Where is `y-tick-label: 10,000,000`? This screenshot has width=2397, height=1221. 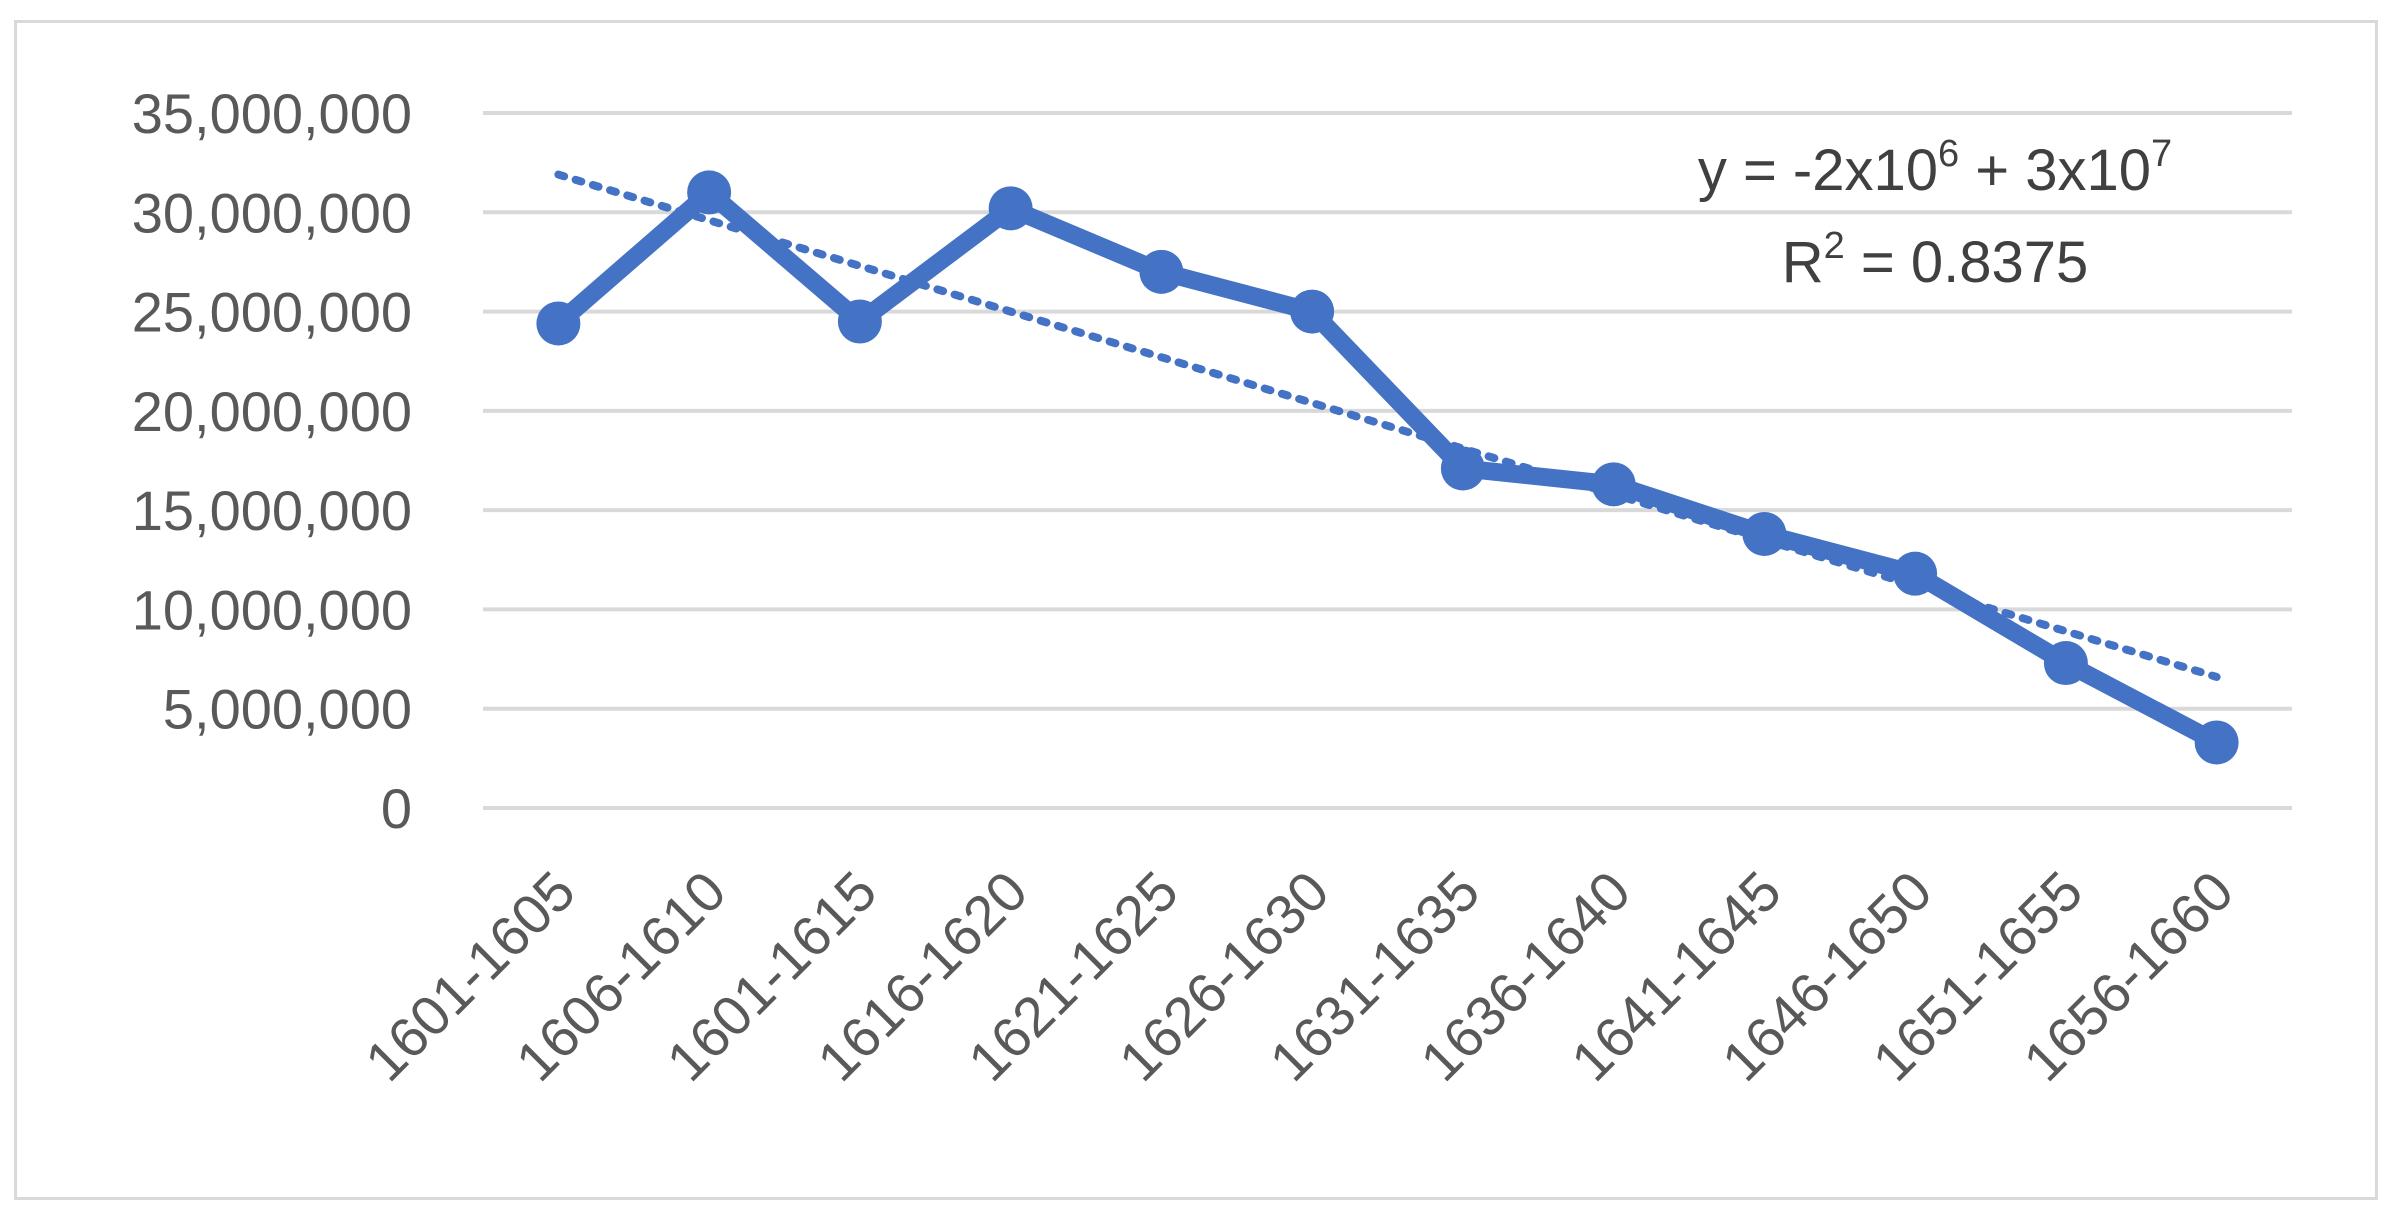 y-tick-label: 10,000,000 is located at coordinates (272, 609).